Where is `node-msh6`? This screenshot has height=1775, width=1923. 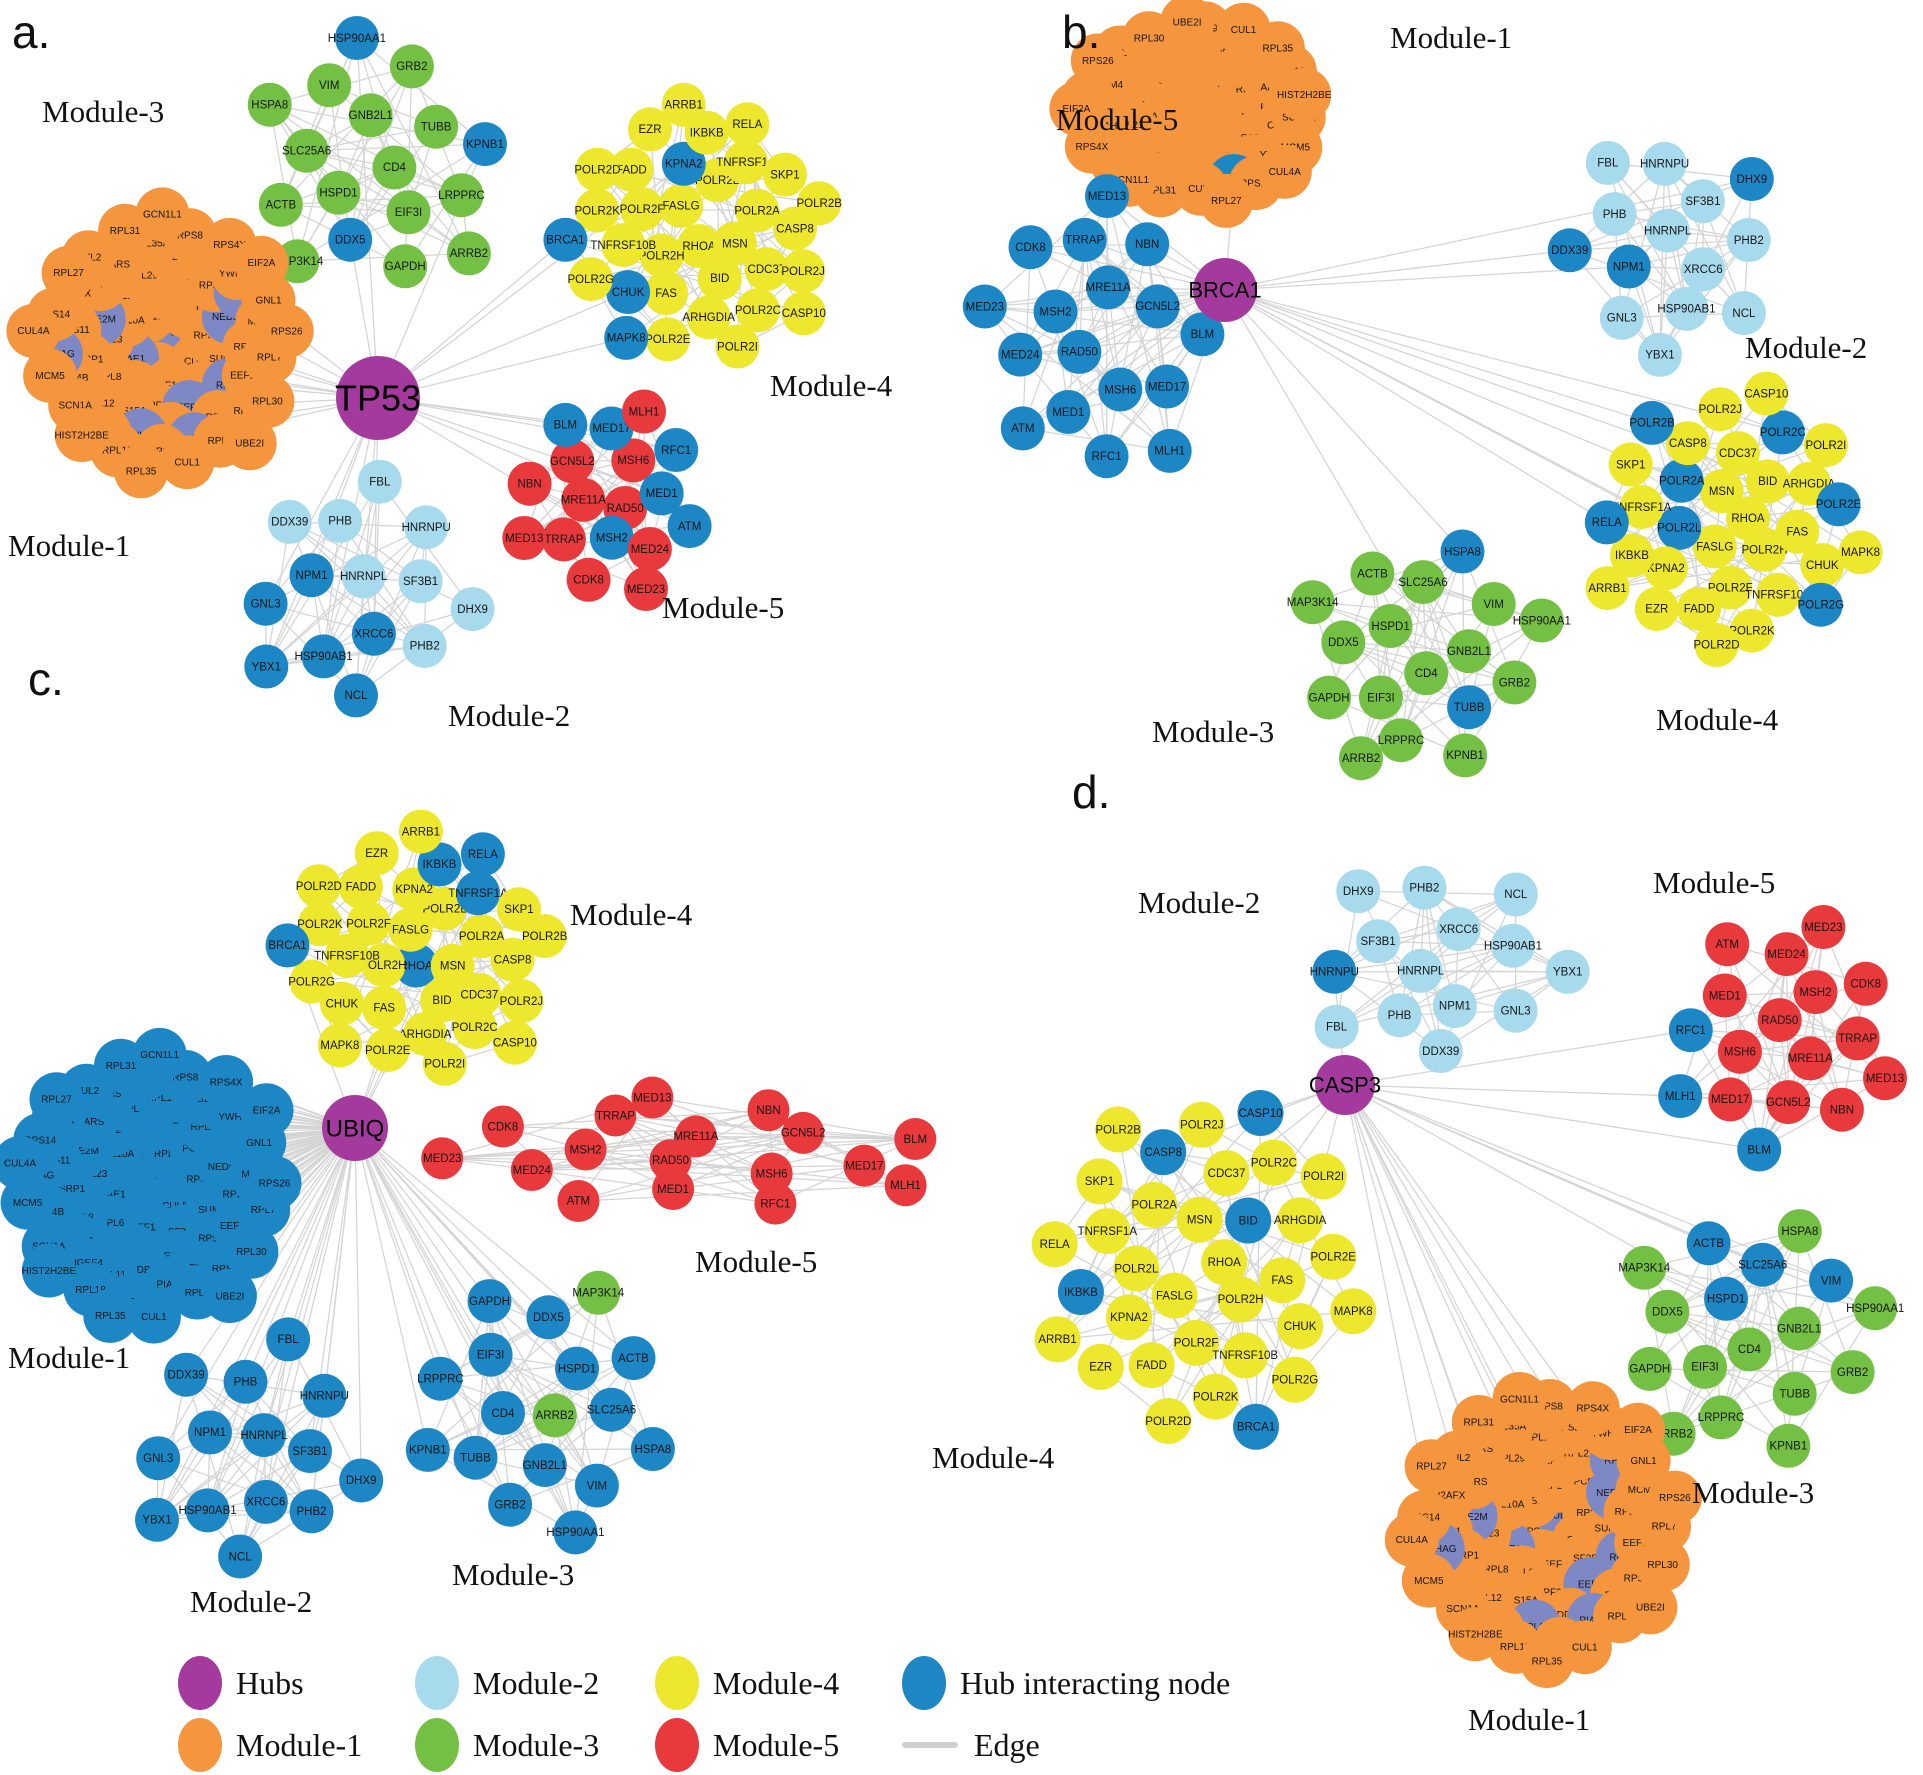 node-msh6 is located at coordinates (633, 460).